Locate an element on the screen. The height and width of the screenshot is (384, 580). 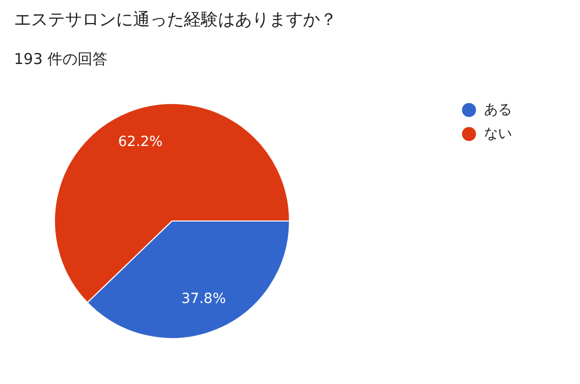
data-label: 62.2% is located at coordinates (140, 142).